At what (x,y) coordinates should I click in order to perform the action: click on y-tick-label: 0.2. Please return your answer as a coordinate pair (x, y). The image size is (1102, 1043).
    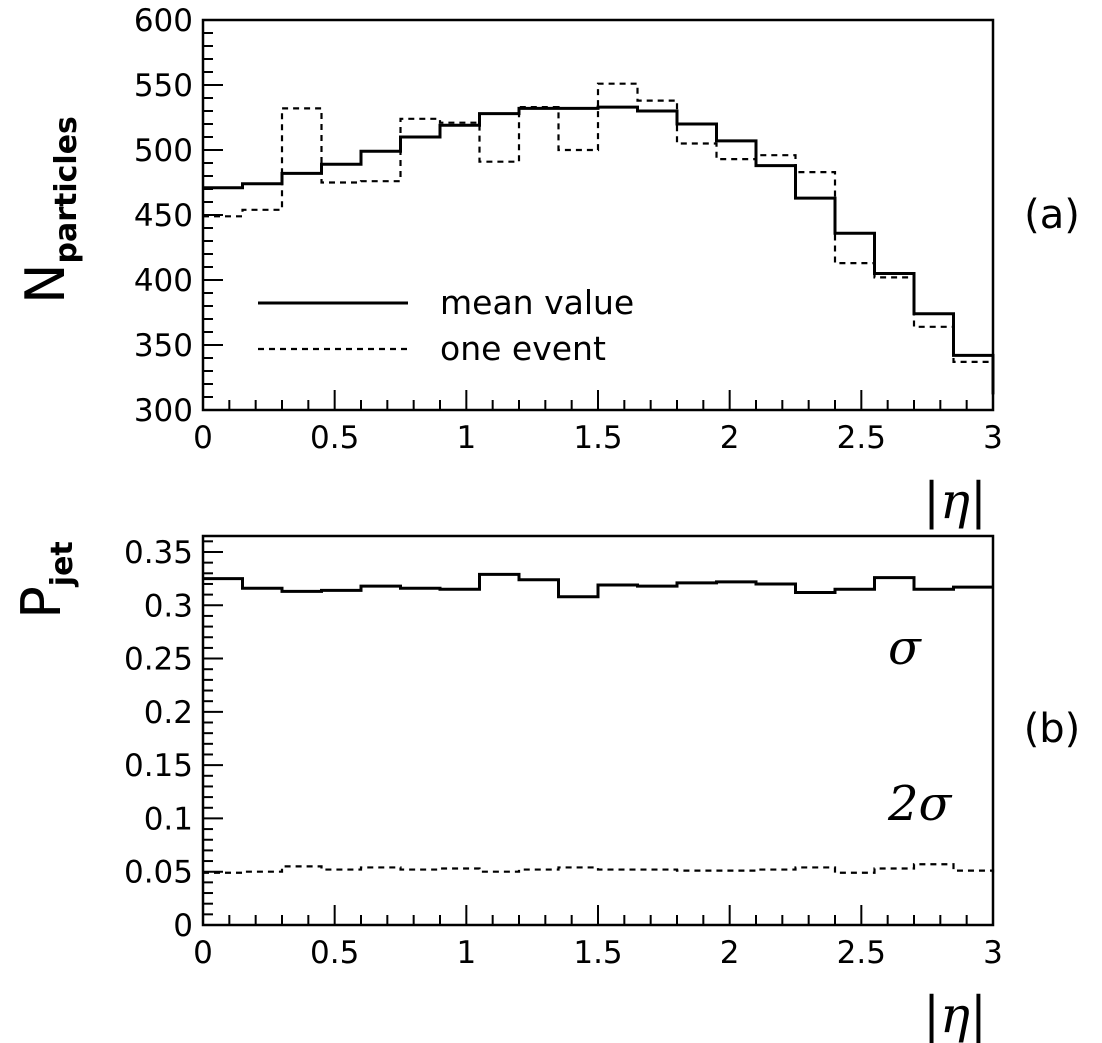
    Looking at the image, I should click on (168, 713).